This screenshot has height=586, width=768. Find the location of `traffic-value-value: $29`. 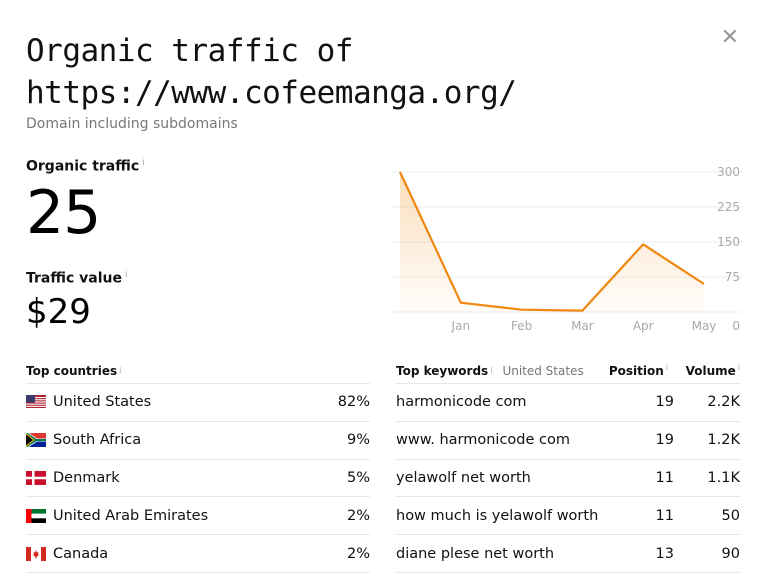

traffic-value-value: $29 is located at coordinates (58, 312).